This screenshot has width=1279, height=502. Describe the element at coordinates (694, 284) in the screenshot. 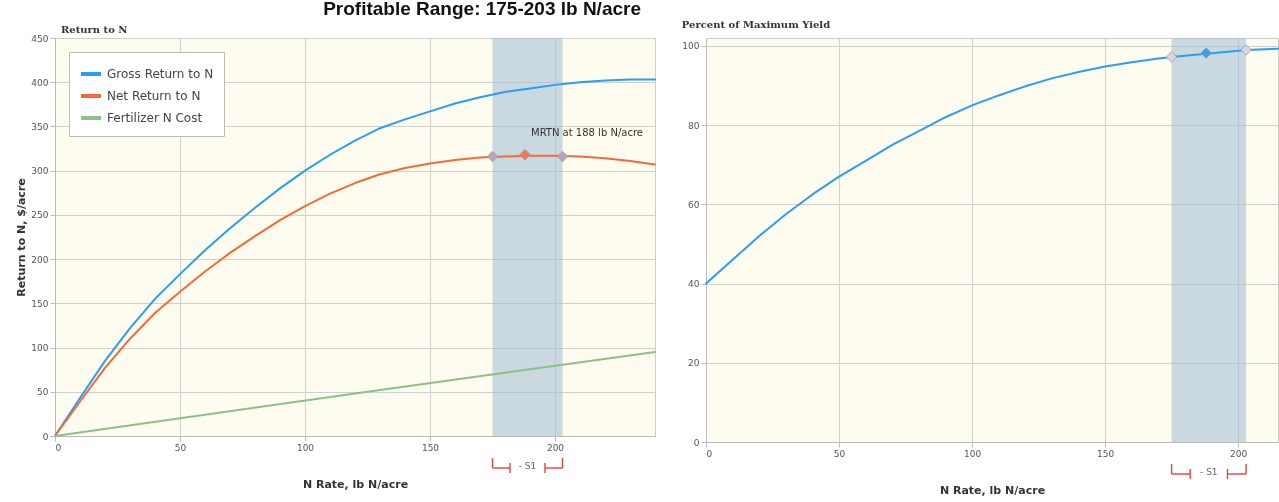

I see `y-tick-label: 40` at that location.